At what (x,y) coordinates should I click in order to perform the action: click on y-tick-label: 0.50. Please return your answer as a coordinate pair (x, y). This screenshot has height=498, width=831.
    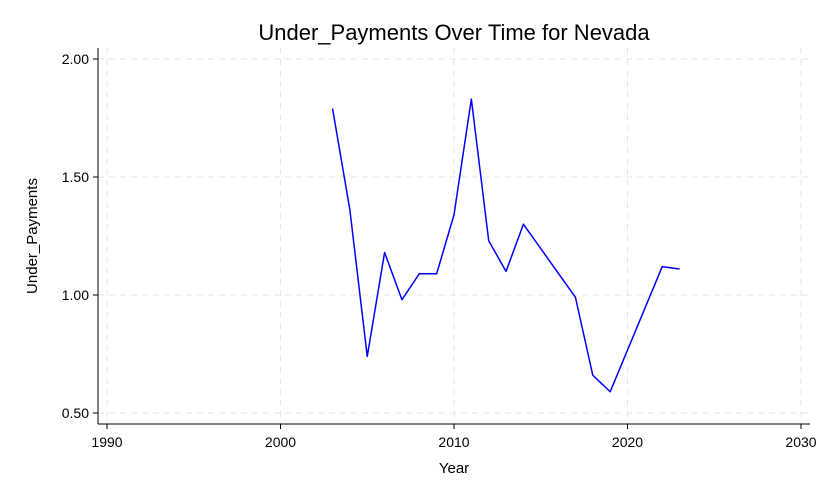
    Looking at the image, I should click on (75, 413).